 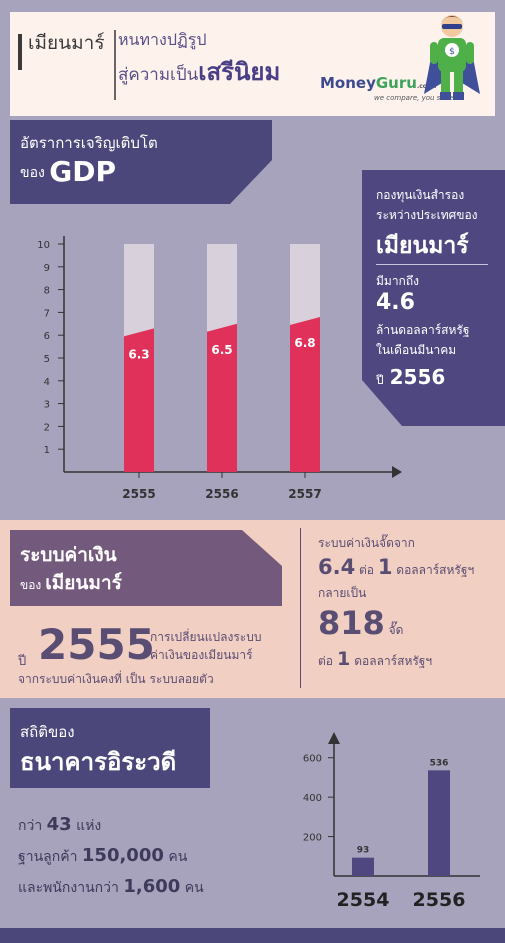 What do you see at coordinates (433, 298) in the screenshot?
I see `reserve-panel` at bounding box center [433, 298].